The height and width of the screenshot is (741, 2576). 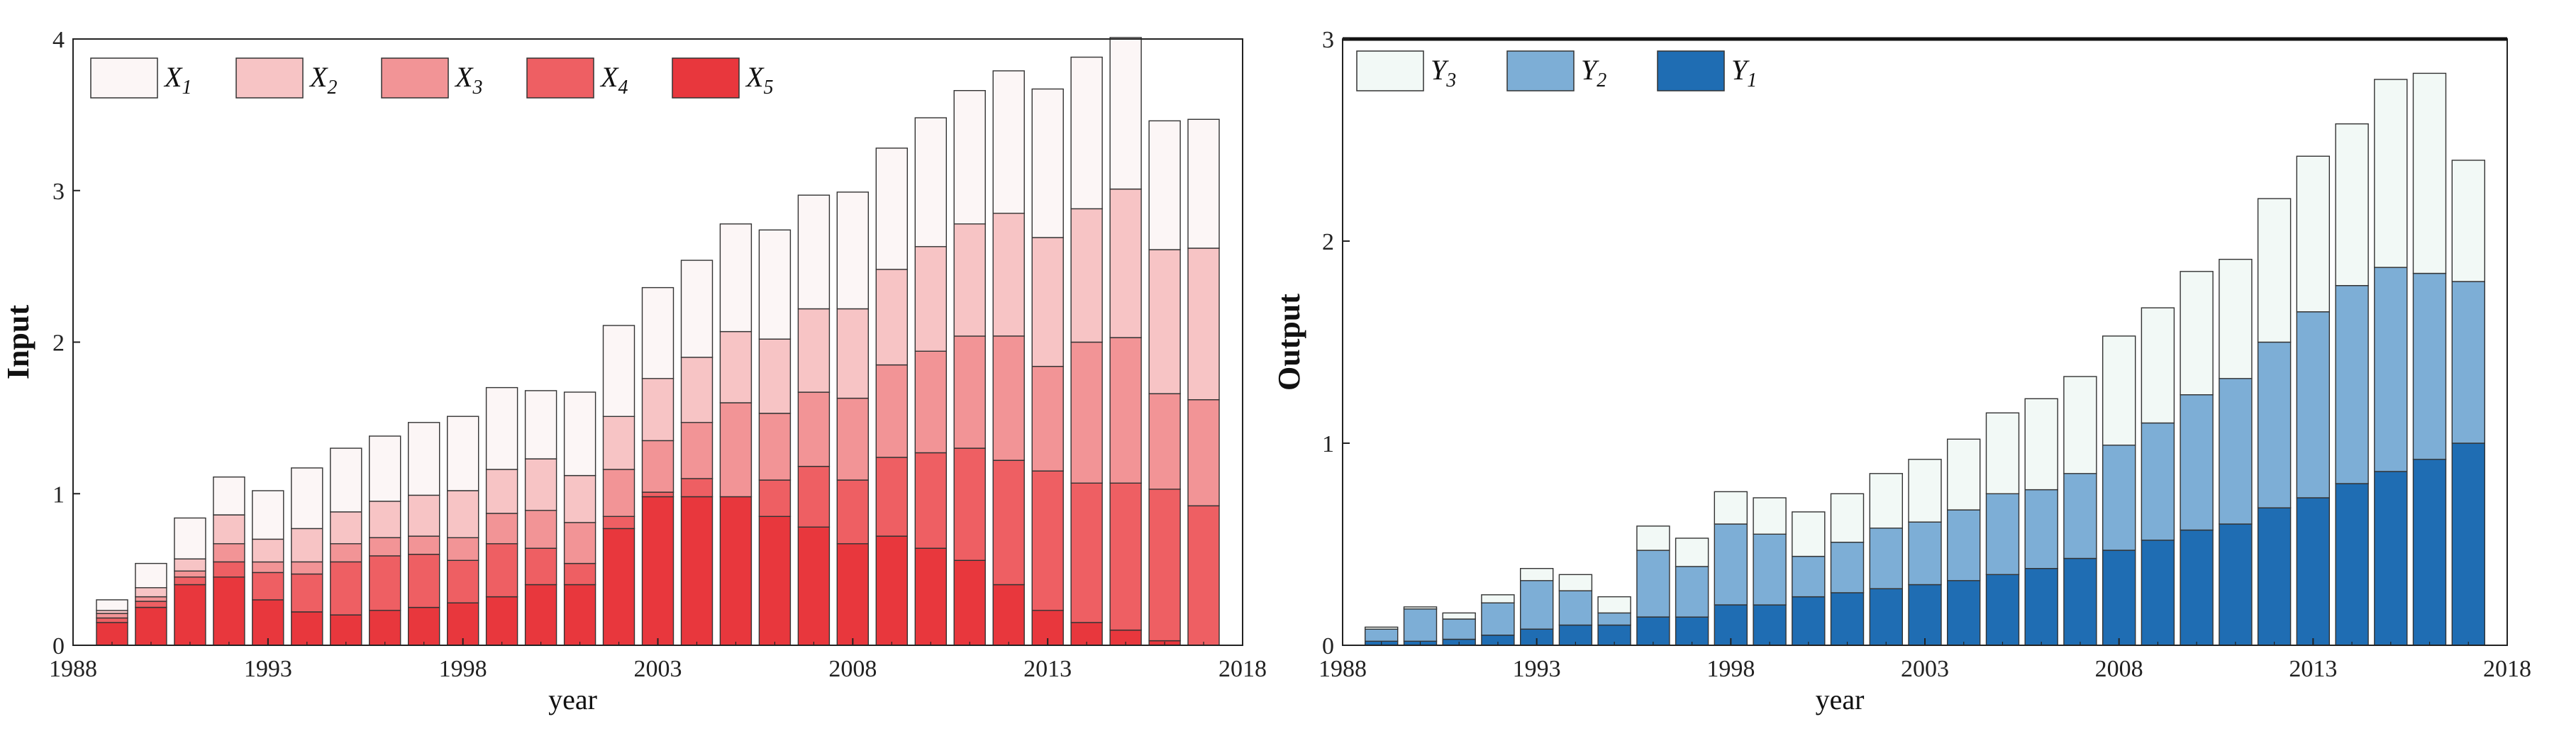 What do you see at coordinates (1459, 616) in the screenshot?
I see `bar-y3-1991` at bounding box center [1459, 616].